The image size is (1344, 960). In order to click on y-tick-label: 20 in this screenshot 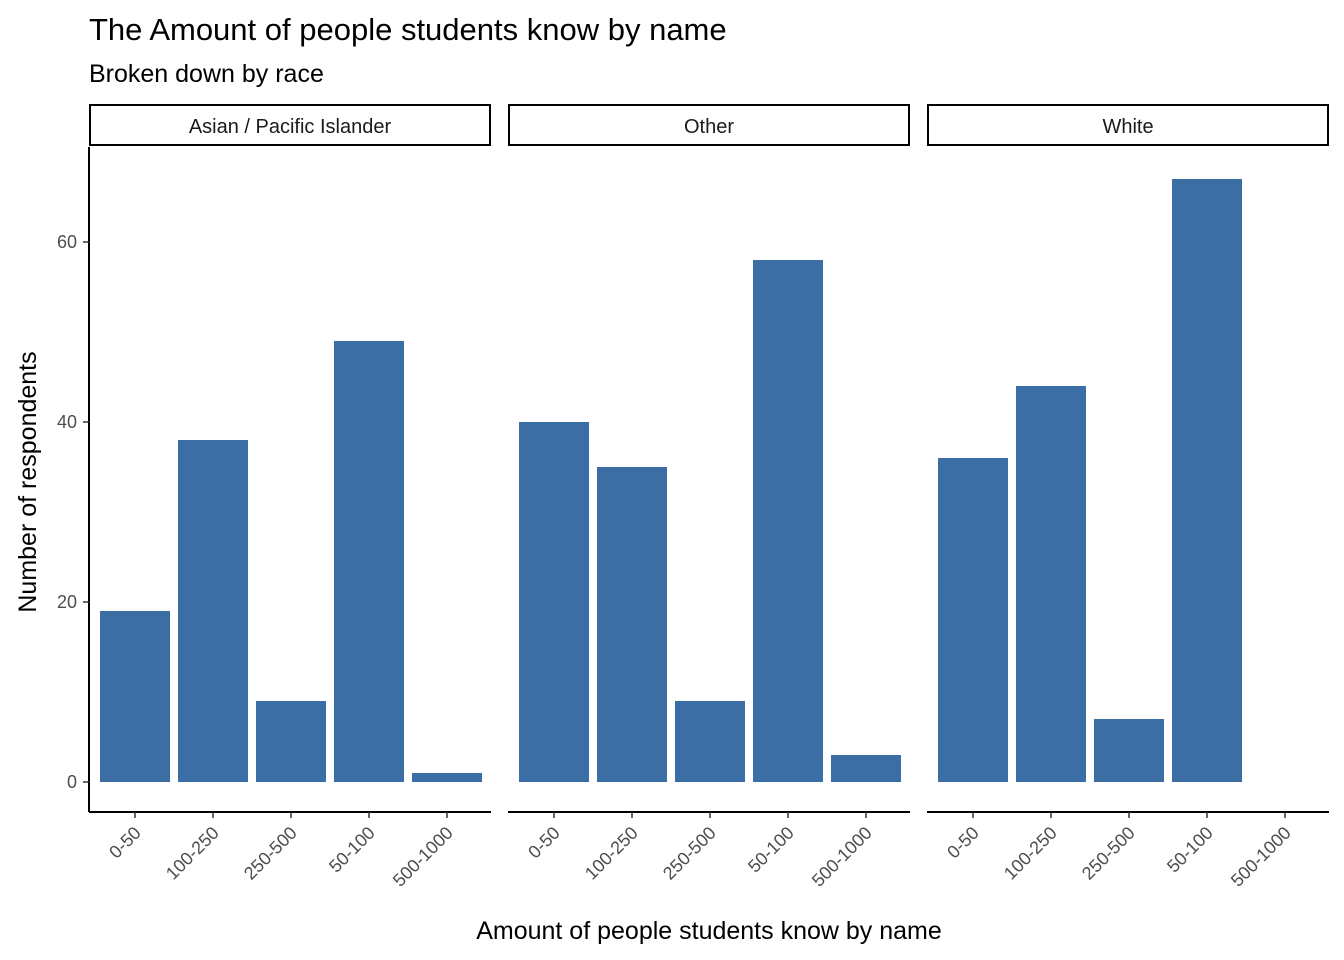, I will do `click(67, 602)`.